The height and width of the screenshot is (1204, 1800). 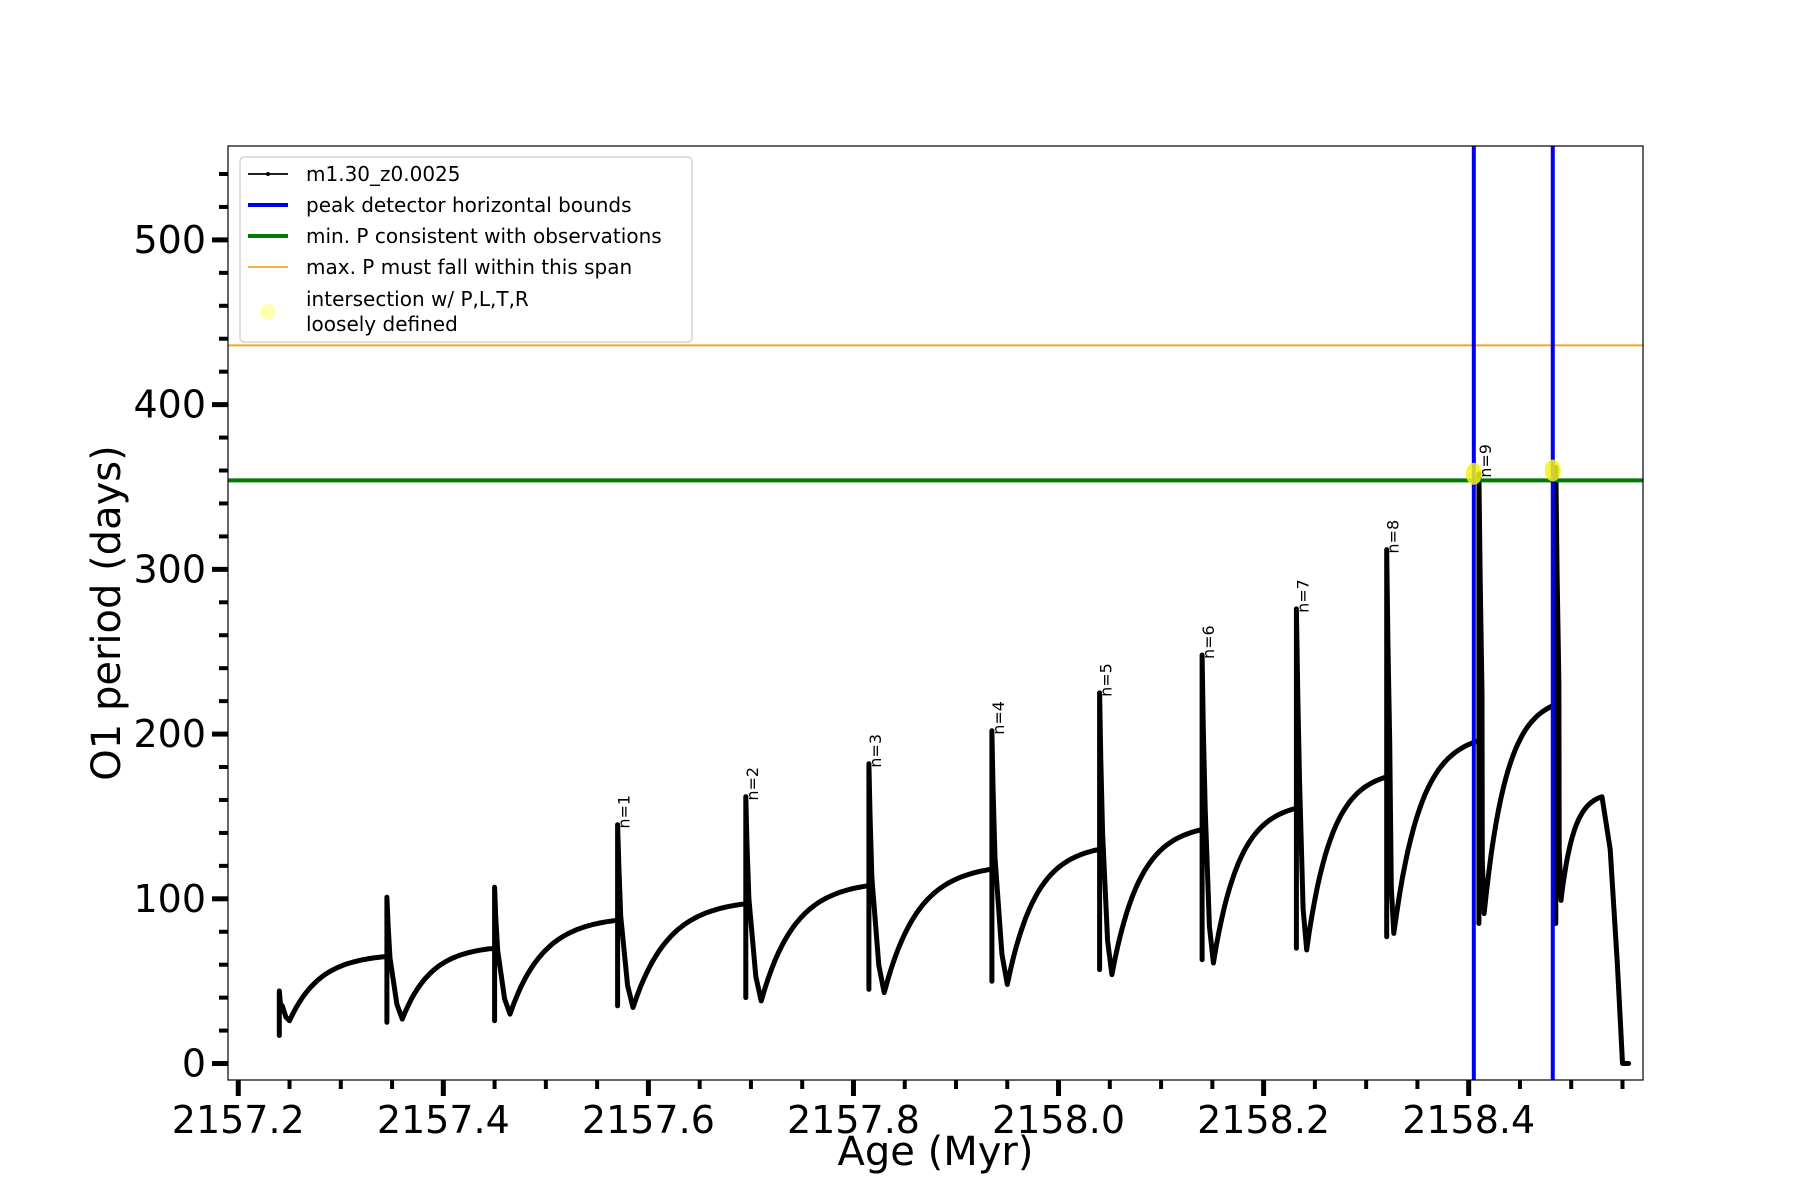 I want to click on legend-swatch-marker, so click(x=268, y=174).